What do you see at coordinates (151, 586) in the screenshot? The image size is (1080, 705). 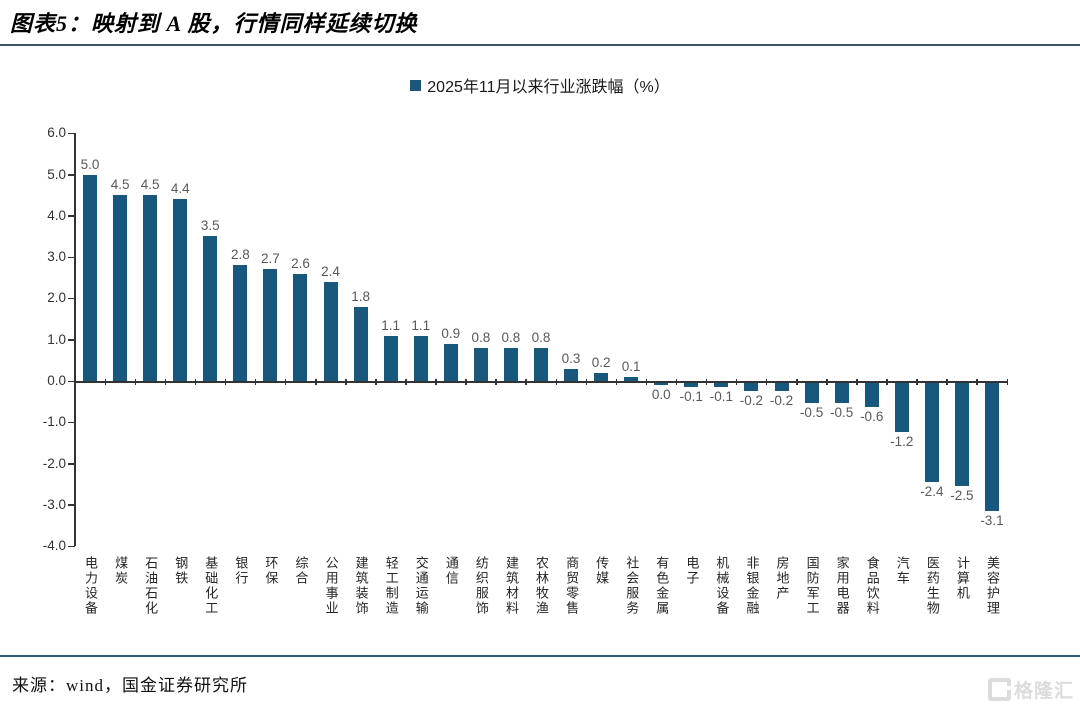 I see `category-label: 石油石化` at bounding box center [151, 586].